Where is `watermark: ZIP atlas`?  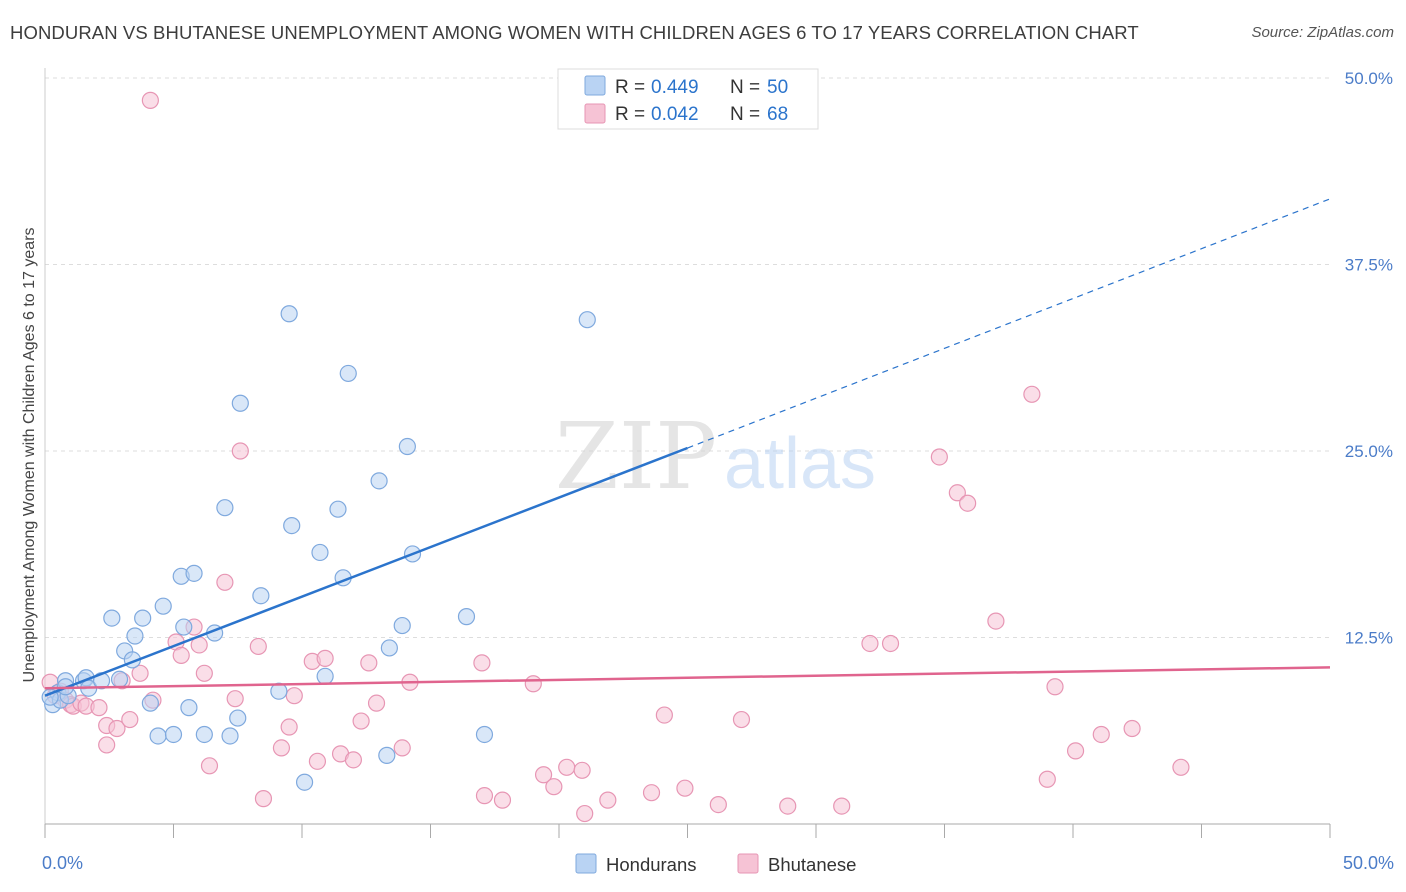 watermark: ZIP atlas is located at coordinates (715, 456).